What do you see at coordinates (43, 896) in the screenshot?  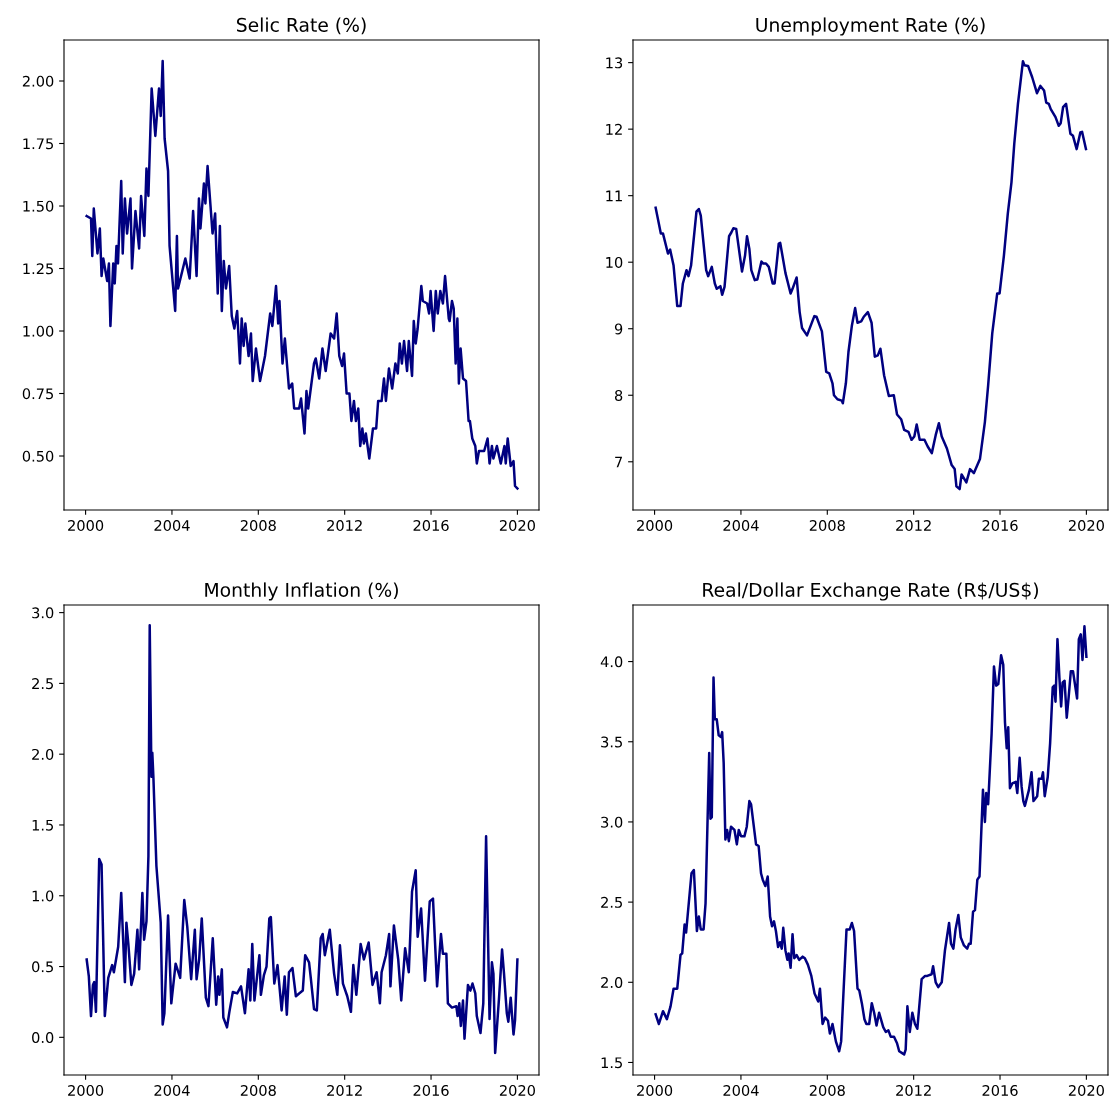 I see `y-tick-label: 1.0` at bounding box center [43, 896].